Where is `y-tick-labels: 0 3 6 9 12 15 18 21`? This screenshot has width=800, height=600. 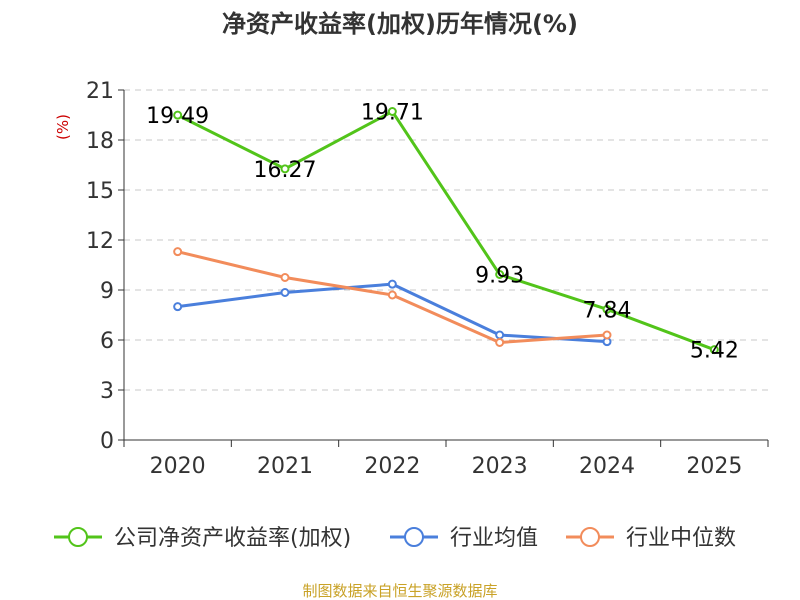 y-tick-labels: 0 3 6 9 12 15 18 21 is located at coordinates (100, 266).